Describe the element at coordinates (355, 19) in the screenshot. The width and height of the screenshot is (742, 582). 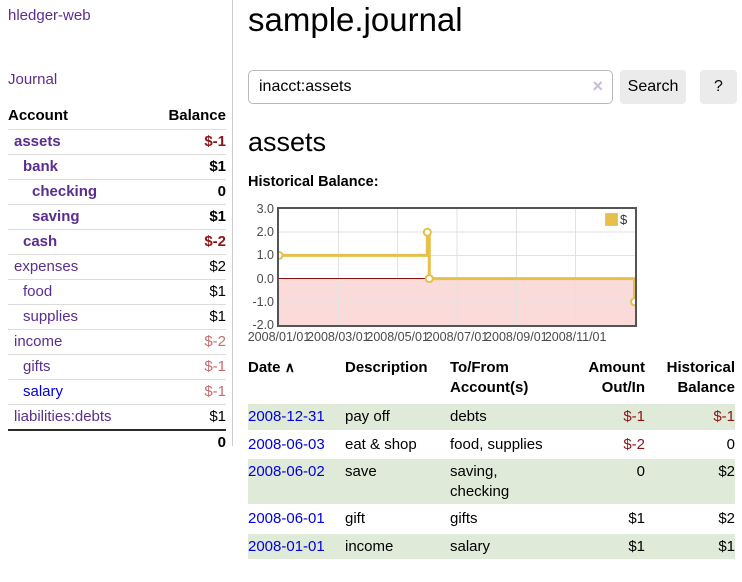
I see `page-title: sample.journal` at that location.